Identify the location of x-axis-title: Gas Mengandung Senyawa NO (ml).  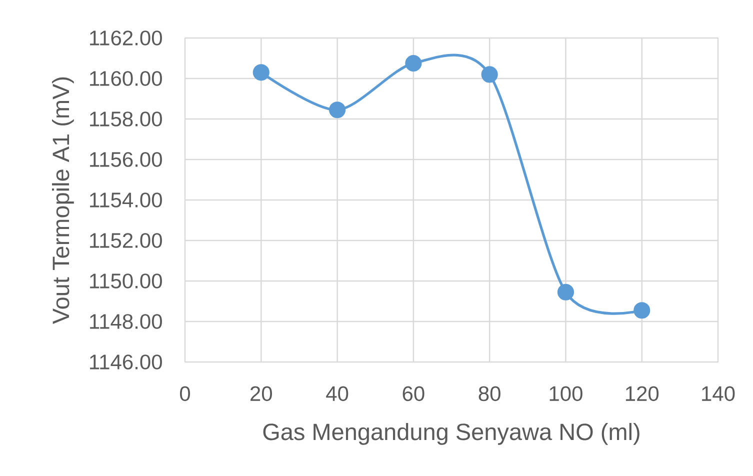
(451, 433).